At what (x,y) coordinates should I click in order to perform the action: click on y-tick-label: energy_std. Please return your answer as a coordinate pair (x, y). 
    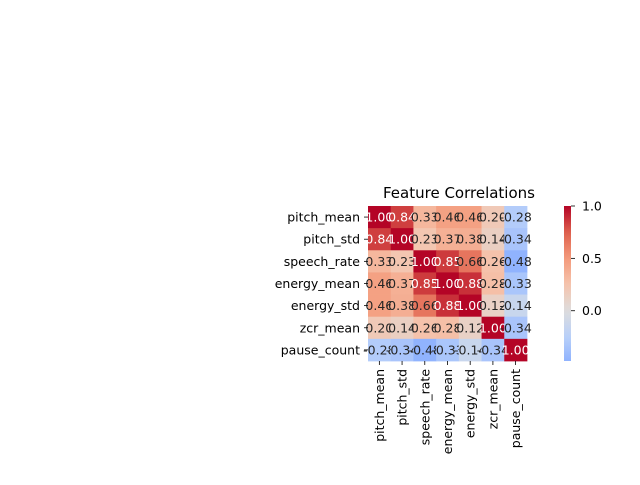
    Looking at the image, I should click on (325, 305).